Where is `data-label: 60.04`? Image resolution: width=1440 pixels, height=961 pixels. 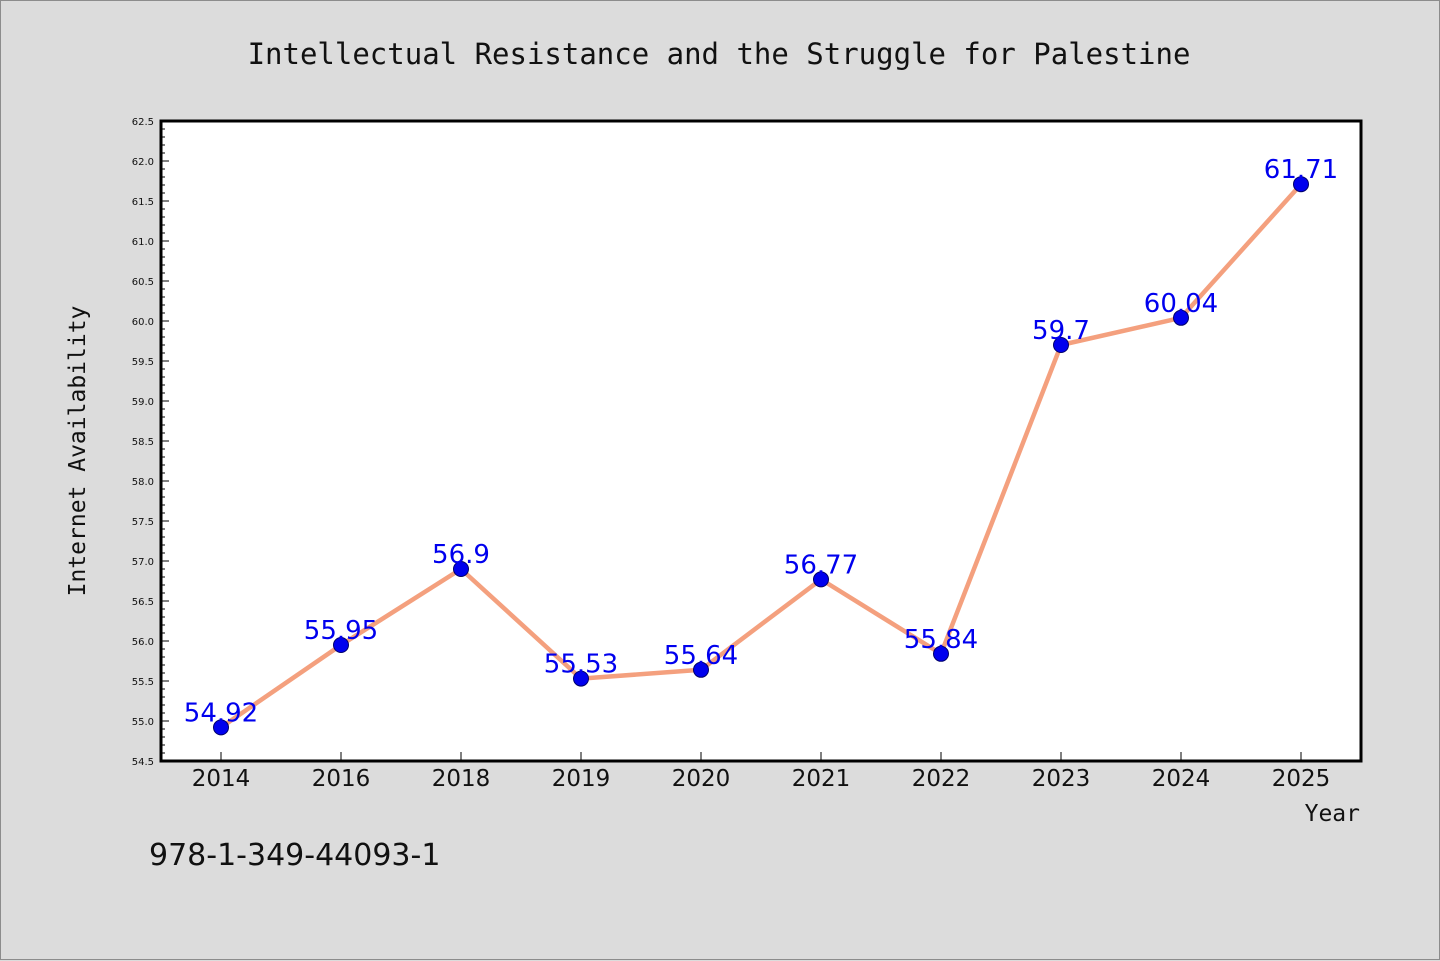 data-label: 60.04 is located at coordinates (1181, 304).